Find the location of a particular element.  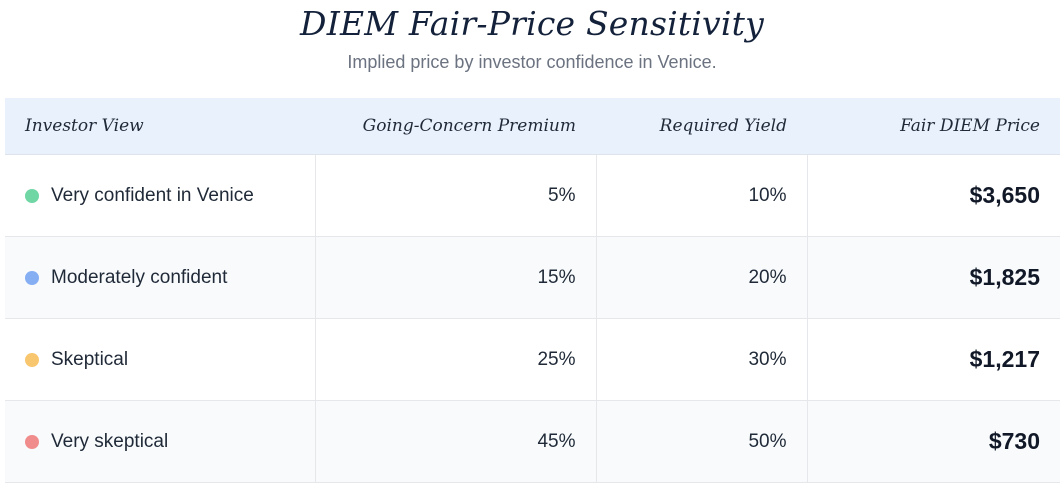

premium-cell: 5% is located at coordinates (455, 195).